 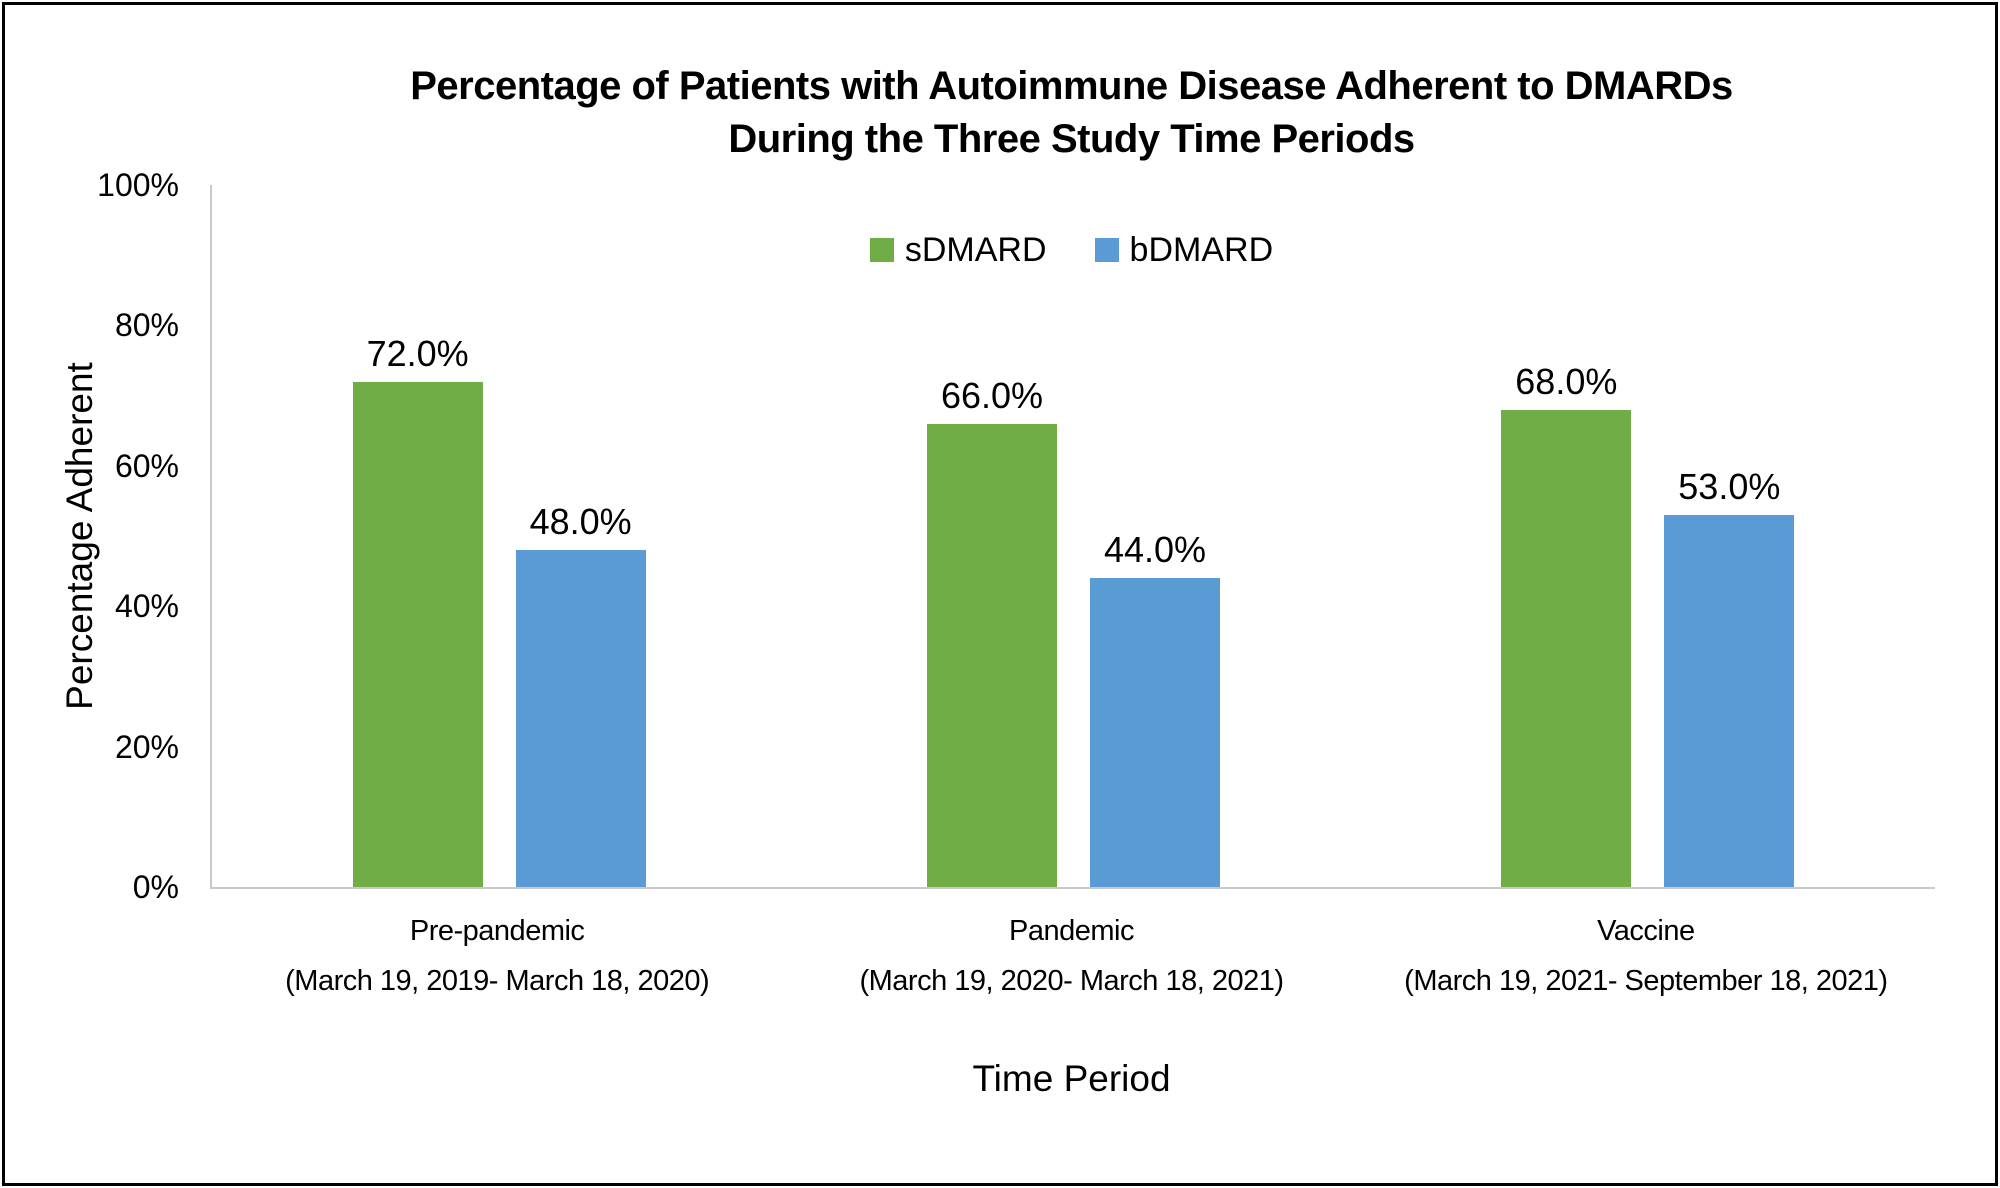 I want to click on y-tick-label-100: 100%, so click(x=138, y=185).